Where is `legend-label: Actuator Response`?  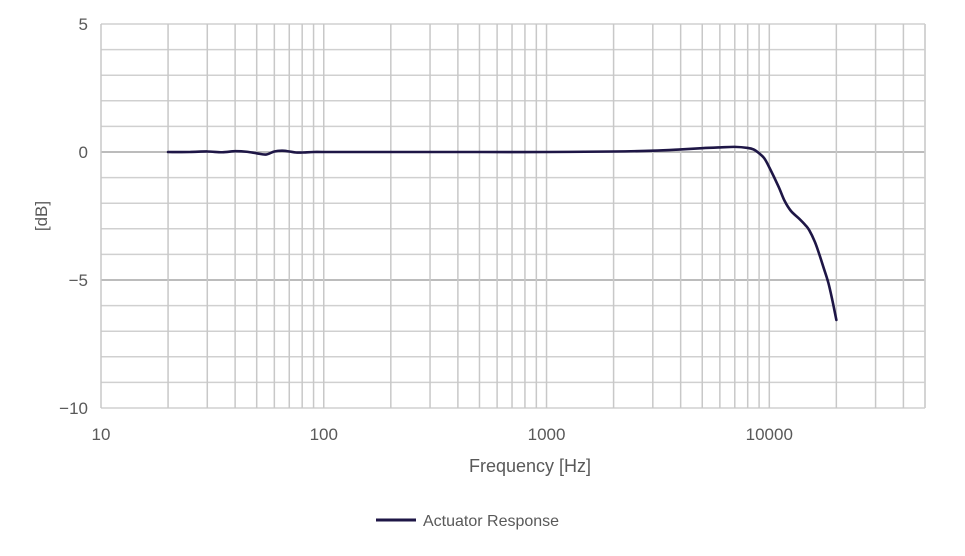
legend-label: Actuator Response is located at coordinates (491, 521).